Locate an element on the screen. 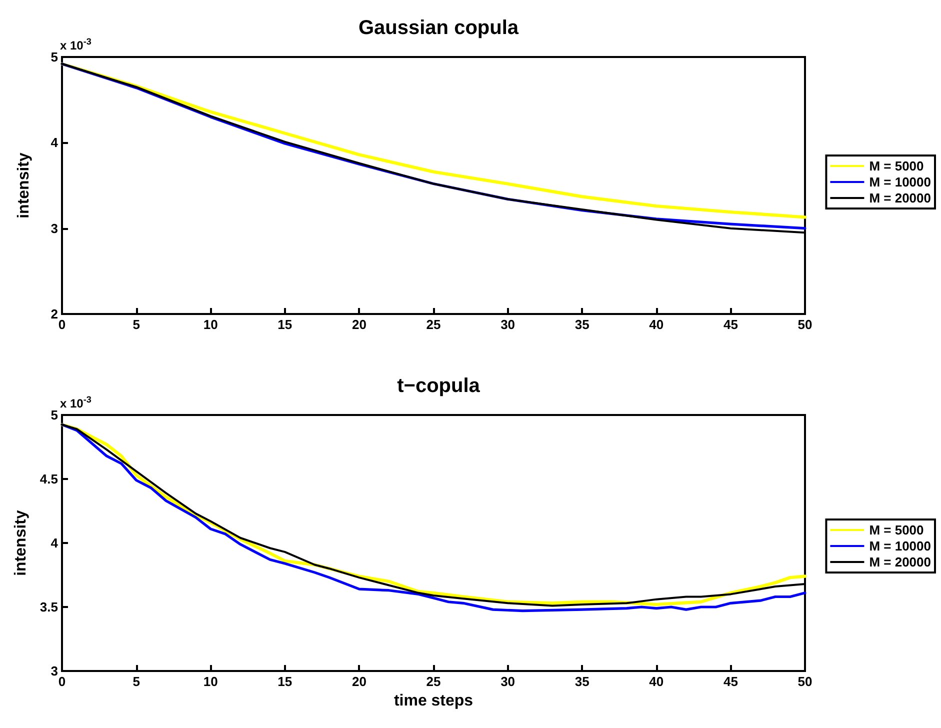  y-tick-label: 4.5 is located at coordinates (49, 479).